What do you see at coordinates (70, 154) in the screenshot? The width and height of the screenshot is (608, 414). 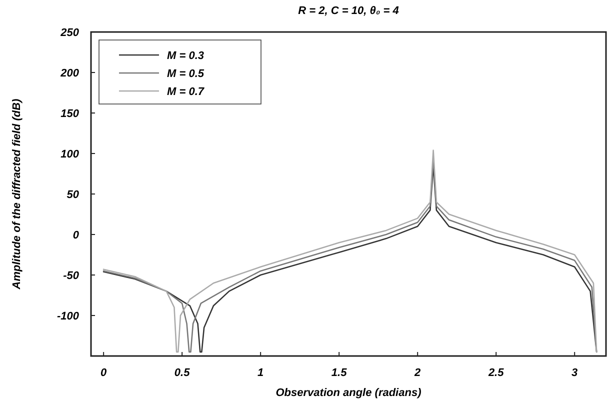 I see `y-tick-label: 100` at bounding box center [70, 154].